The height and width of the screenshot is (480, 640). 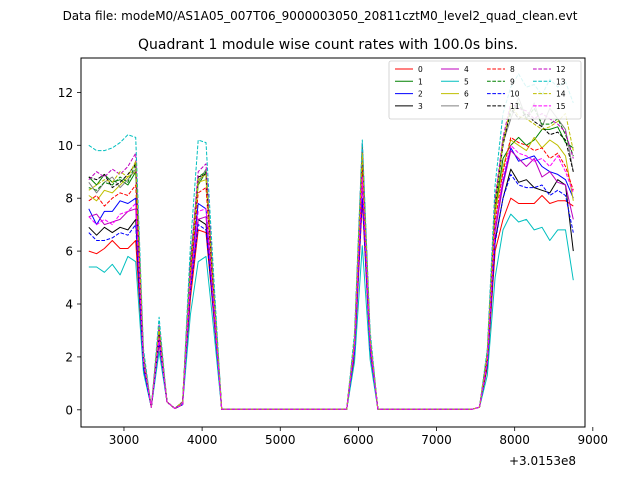 What do you see at coordinates (466, 106) in the screenshot?
I see `legend-label-7: 7` at bounding box center [466, 106].